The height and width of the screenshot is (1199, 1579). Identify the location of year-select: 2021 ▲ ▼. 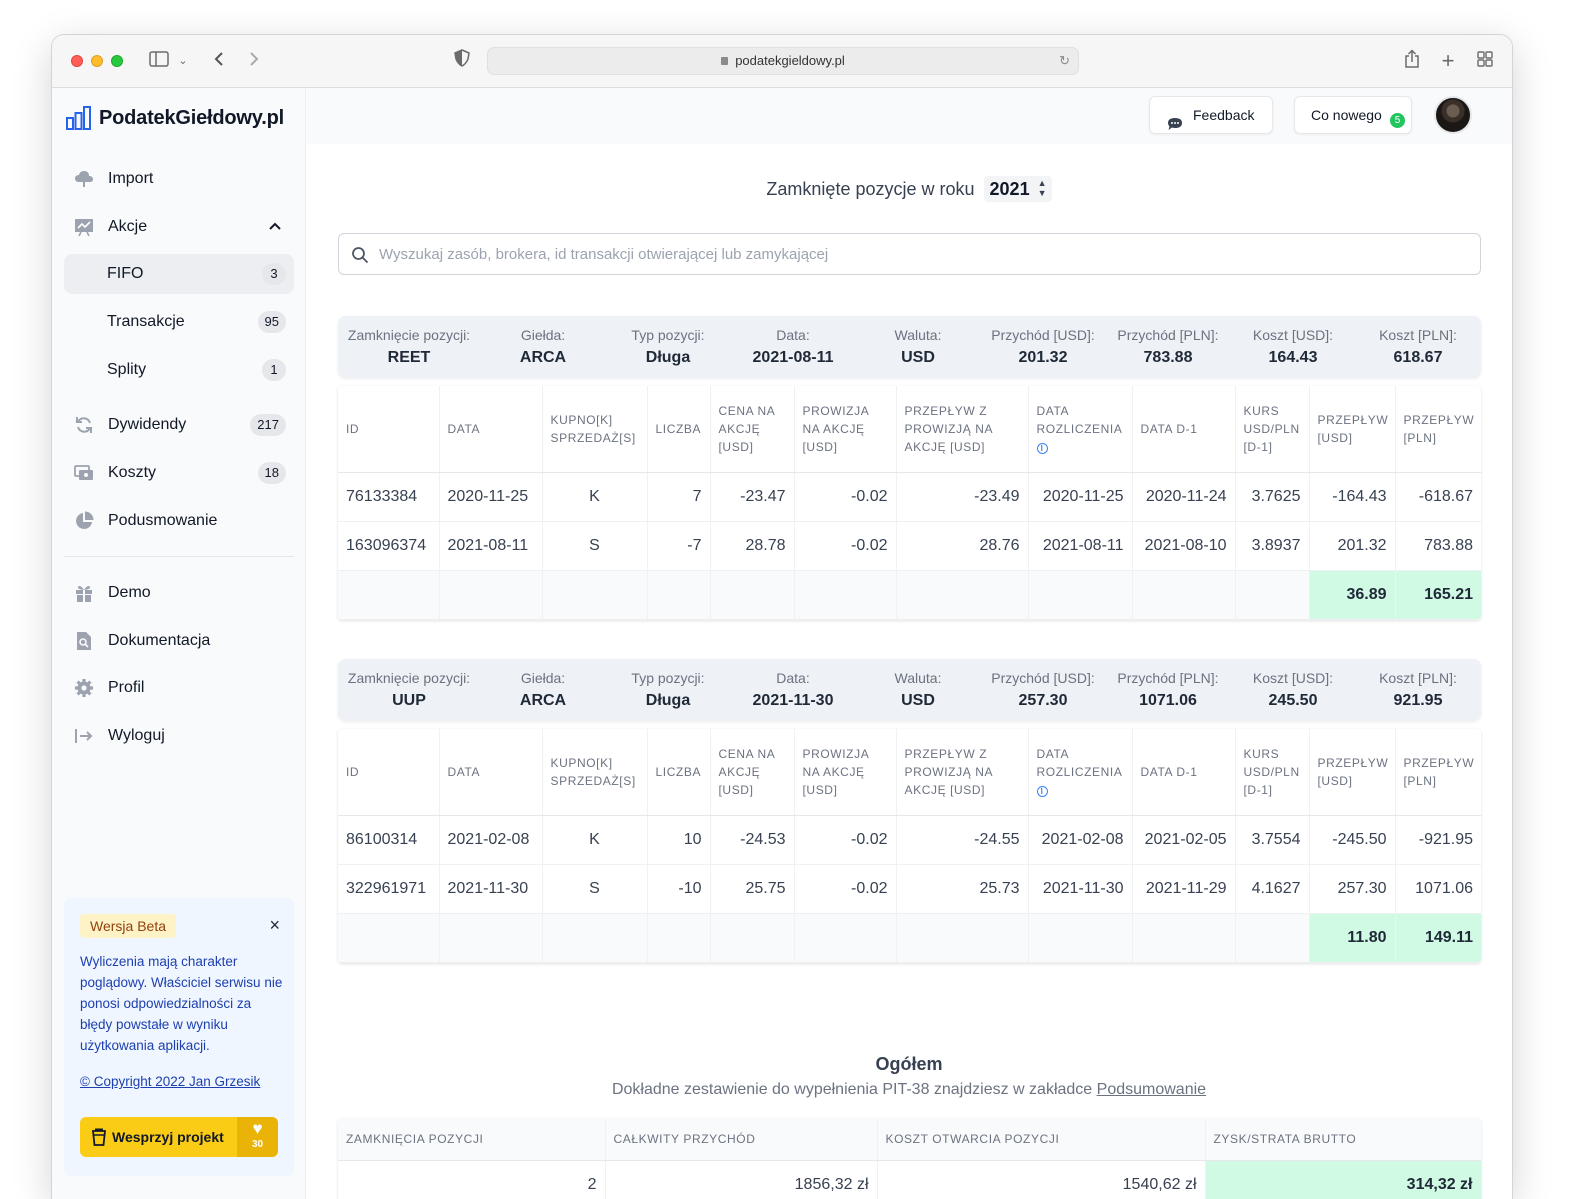
(1017, 189).